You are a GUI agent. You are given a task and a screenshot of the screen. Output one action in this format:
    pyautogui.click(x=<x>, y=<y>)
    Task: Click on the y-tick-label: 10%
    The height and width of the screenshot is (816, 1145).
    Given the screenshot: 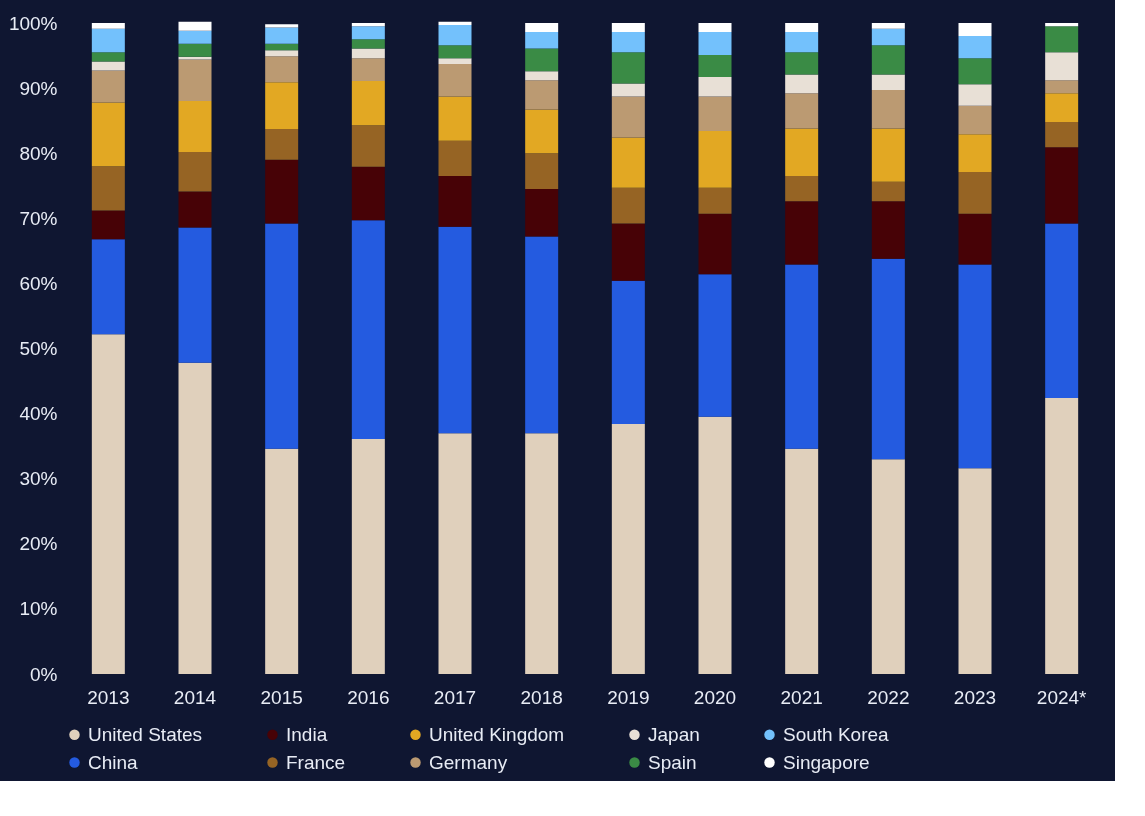 What is the action you would take?
    pyautogui.click(x=38, y=609)
    